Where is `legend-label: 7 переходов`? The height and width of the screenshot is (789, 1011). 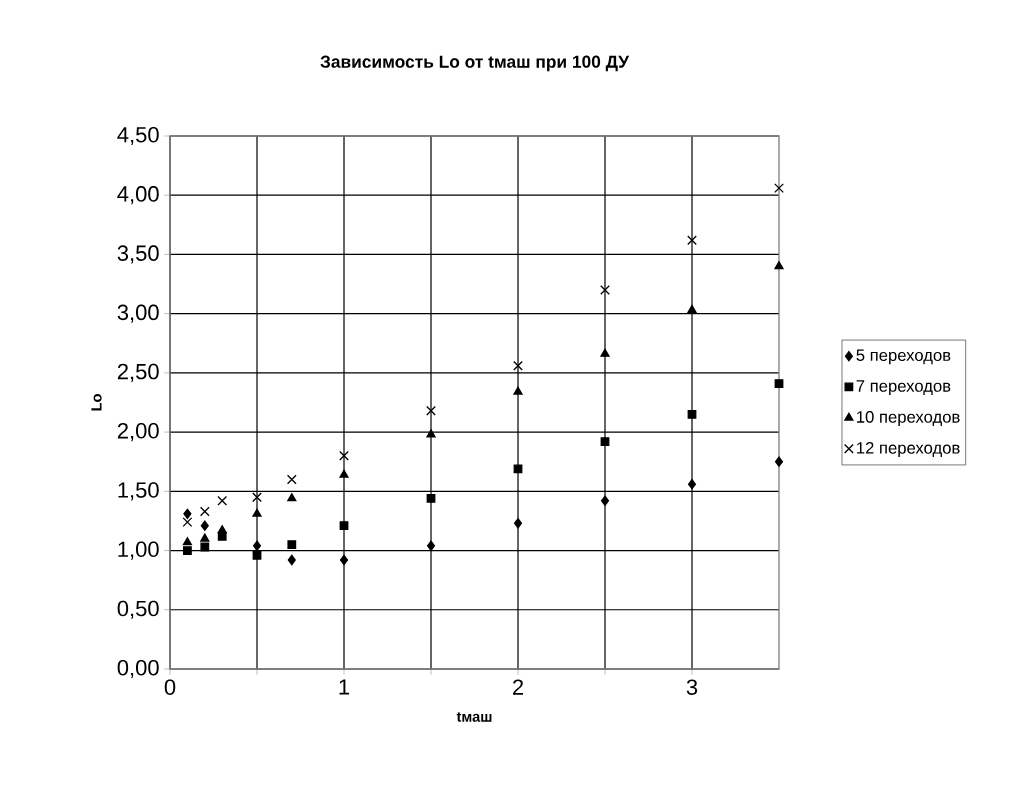
legend-label: 7 переходов is located at coordinates (903, 388).